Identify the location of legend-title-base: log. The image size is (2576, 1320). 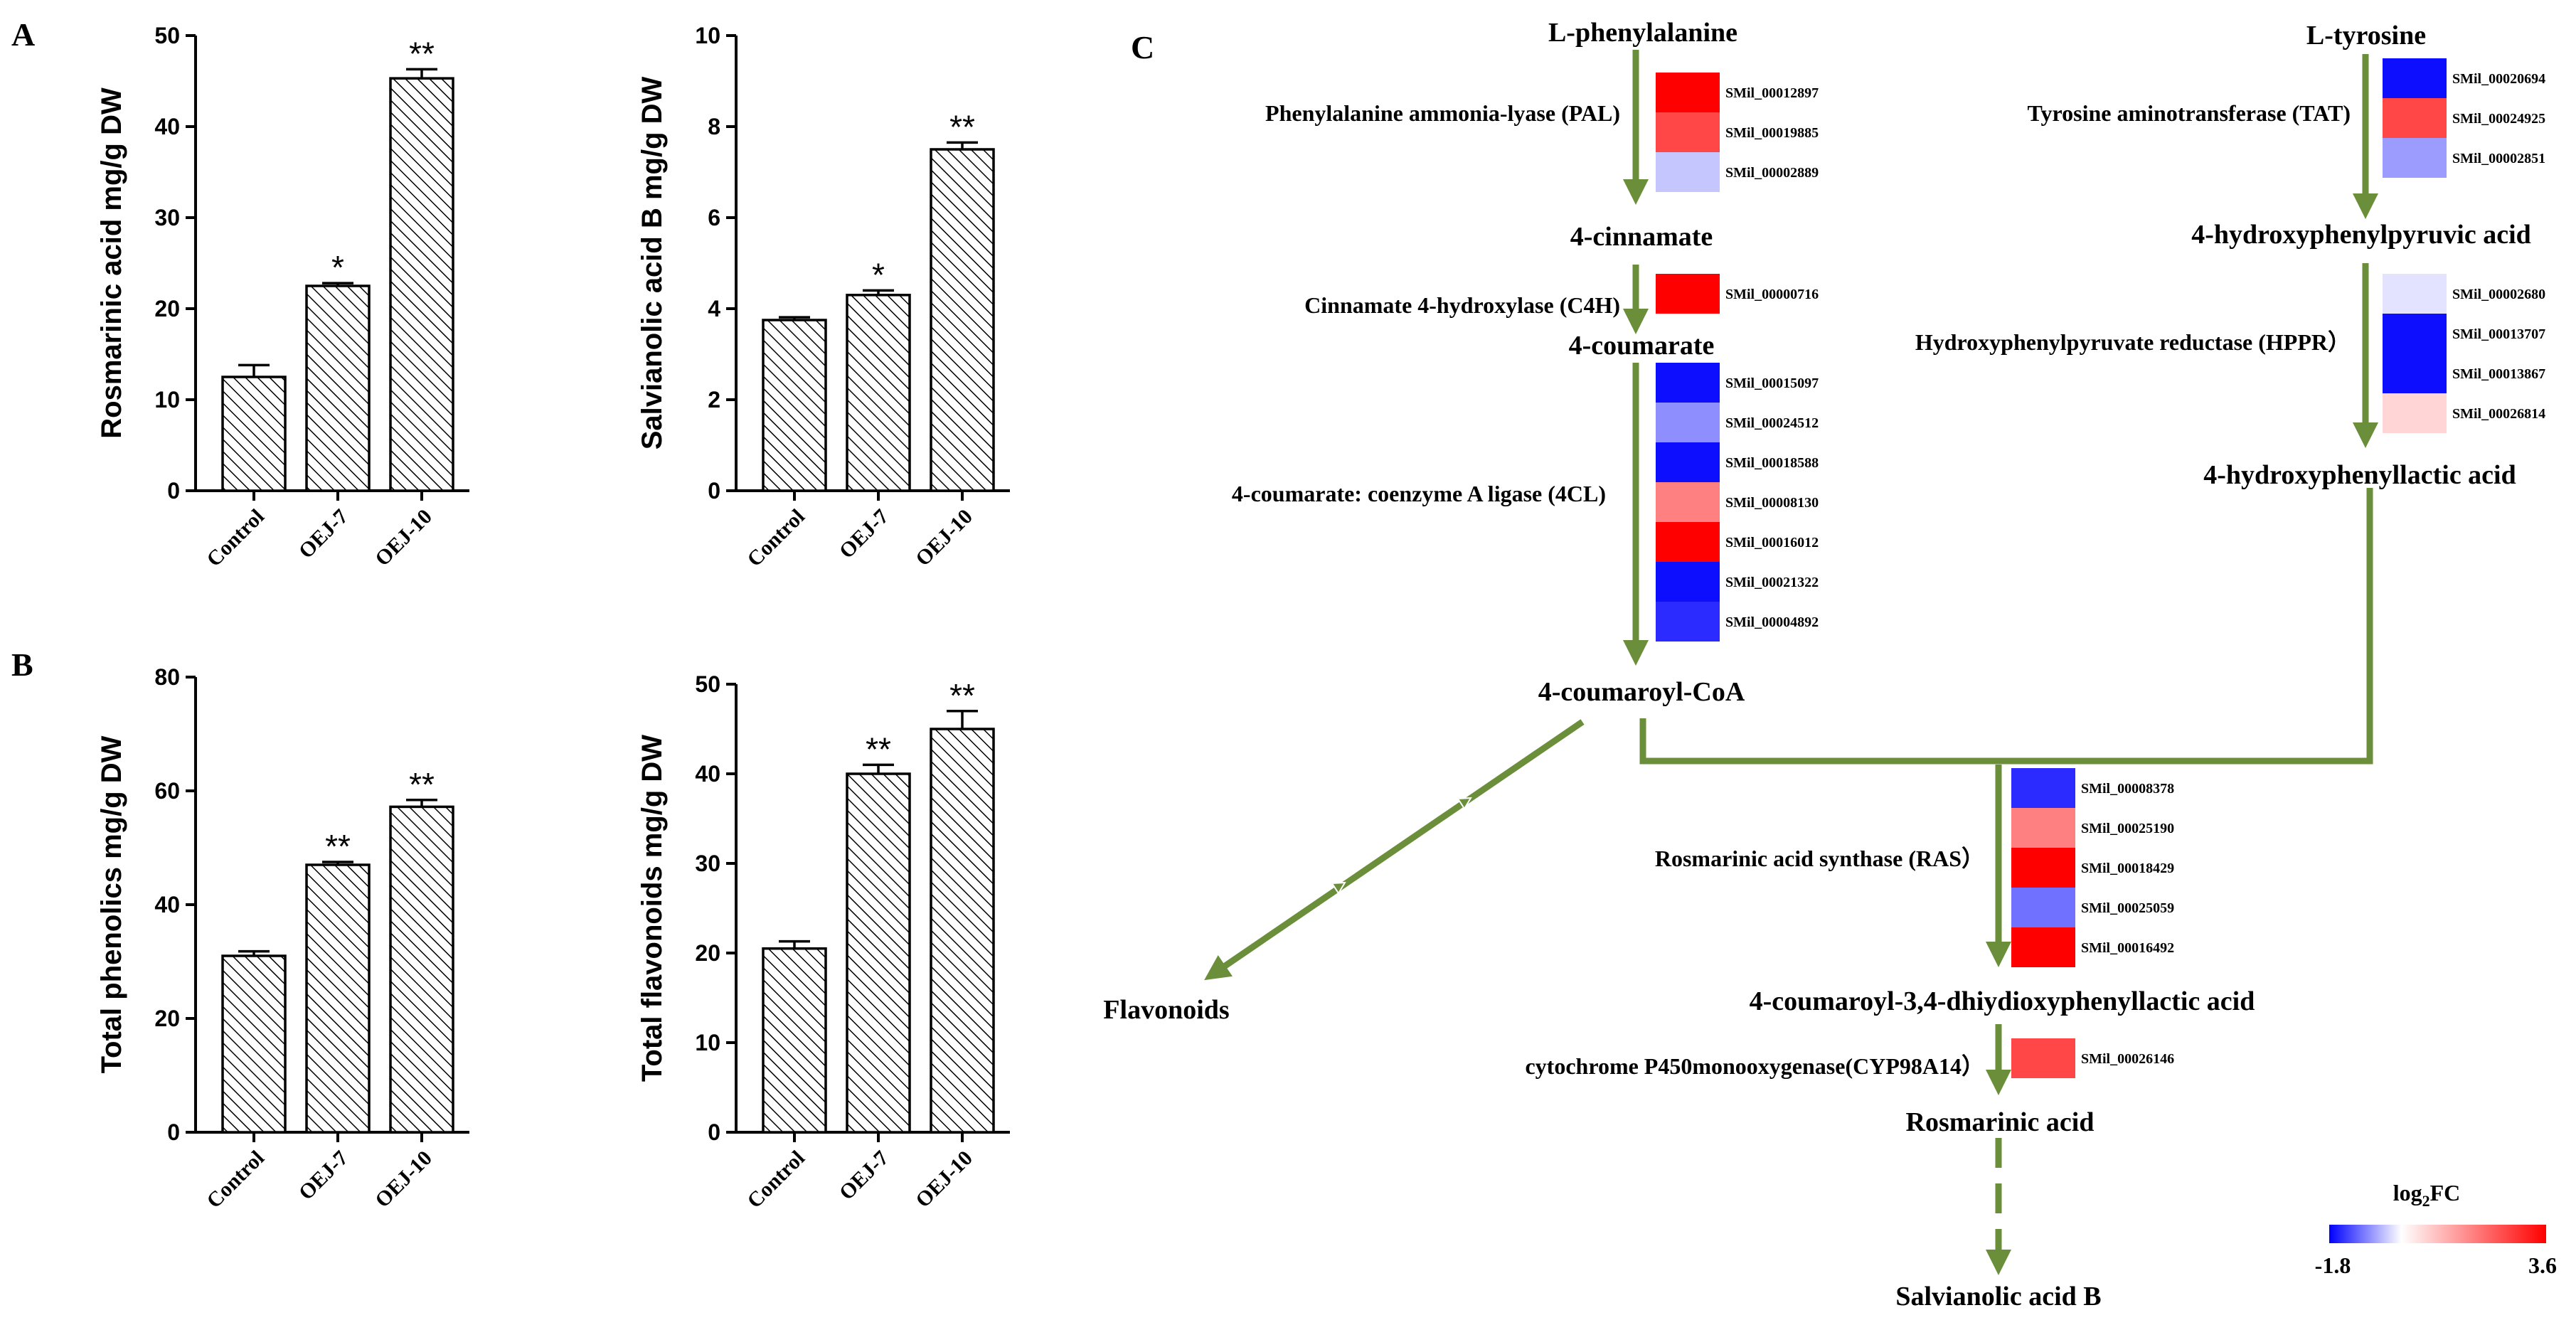
(2407, 1192).